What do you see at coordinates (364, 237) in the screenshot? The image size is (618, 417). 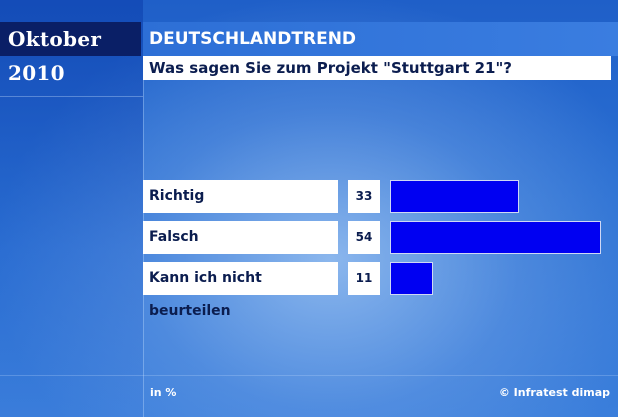 I see `bar-value-label: 54` at bounding box center [364, 237].